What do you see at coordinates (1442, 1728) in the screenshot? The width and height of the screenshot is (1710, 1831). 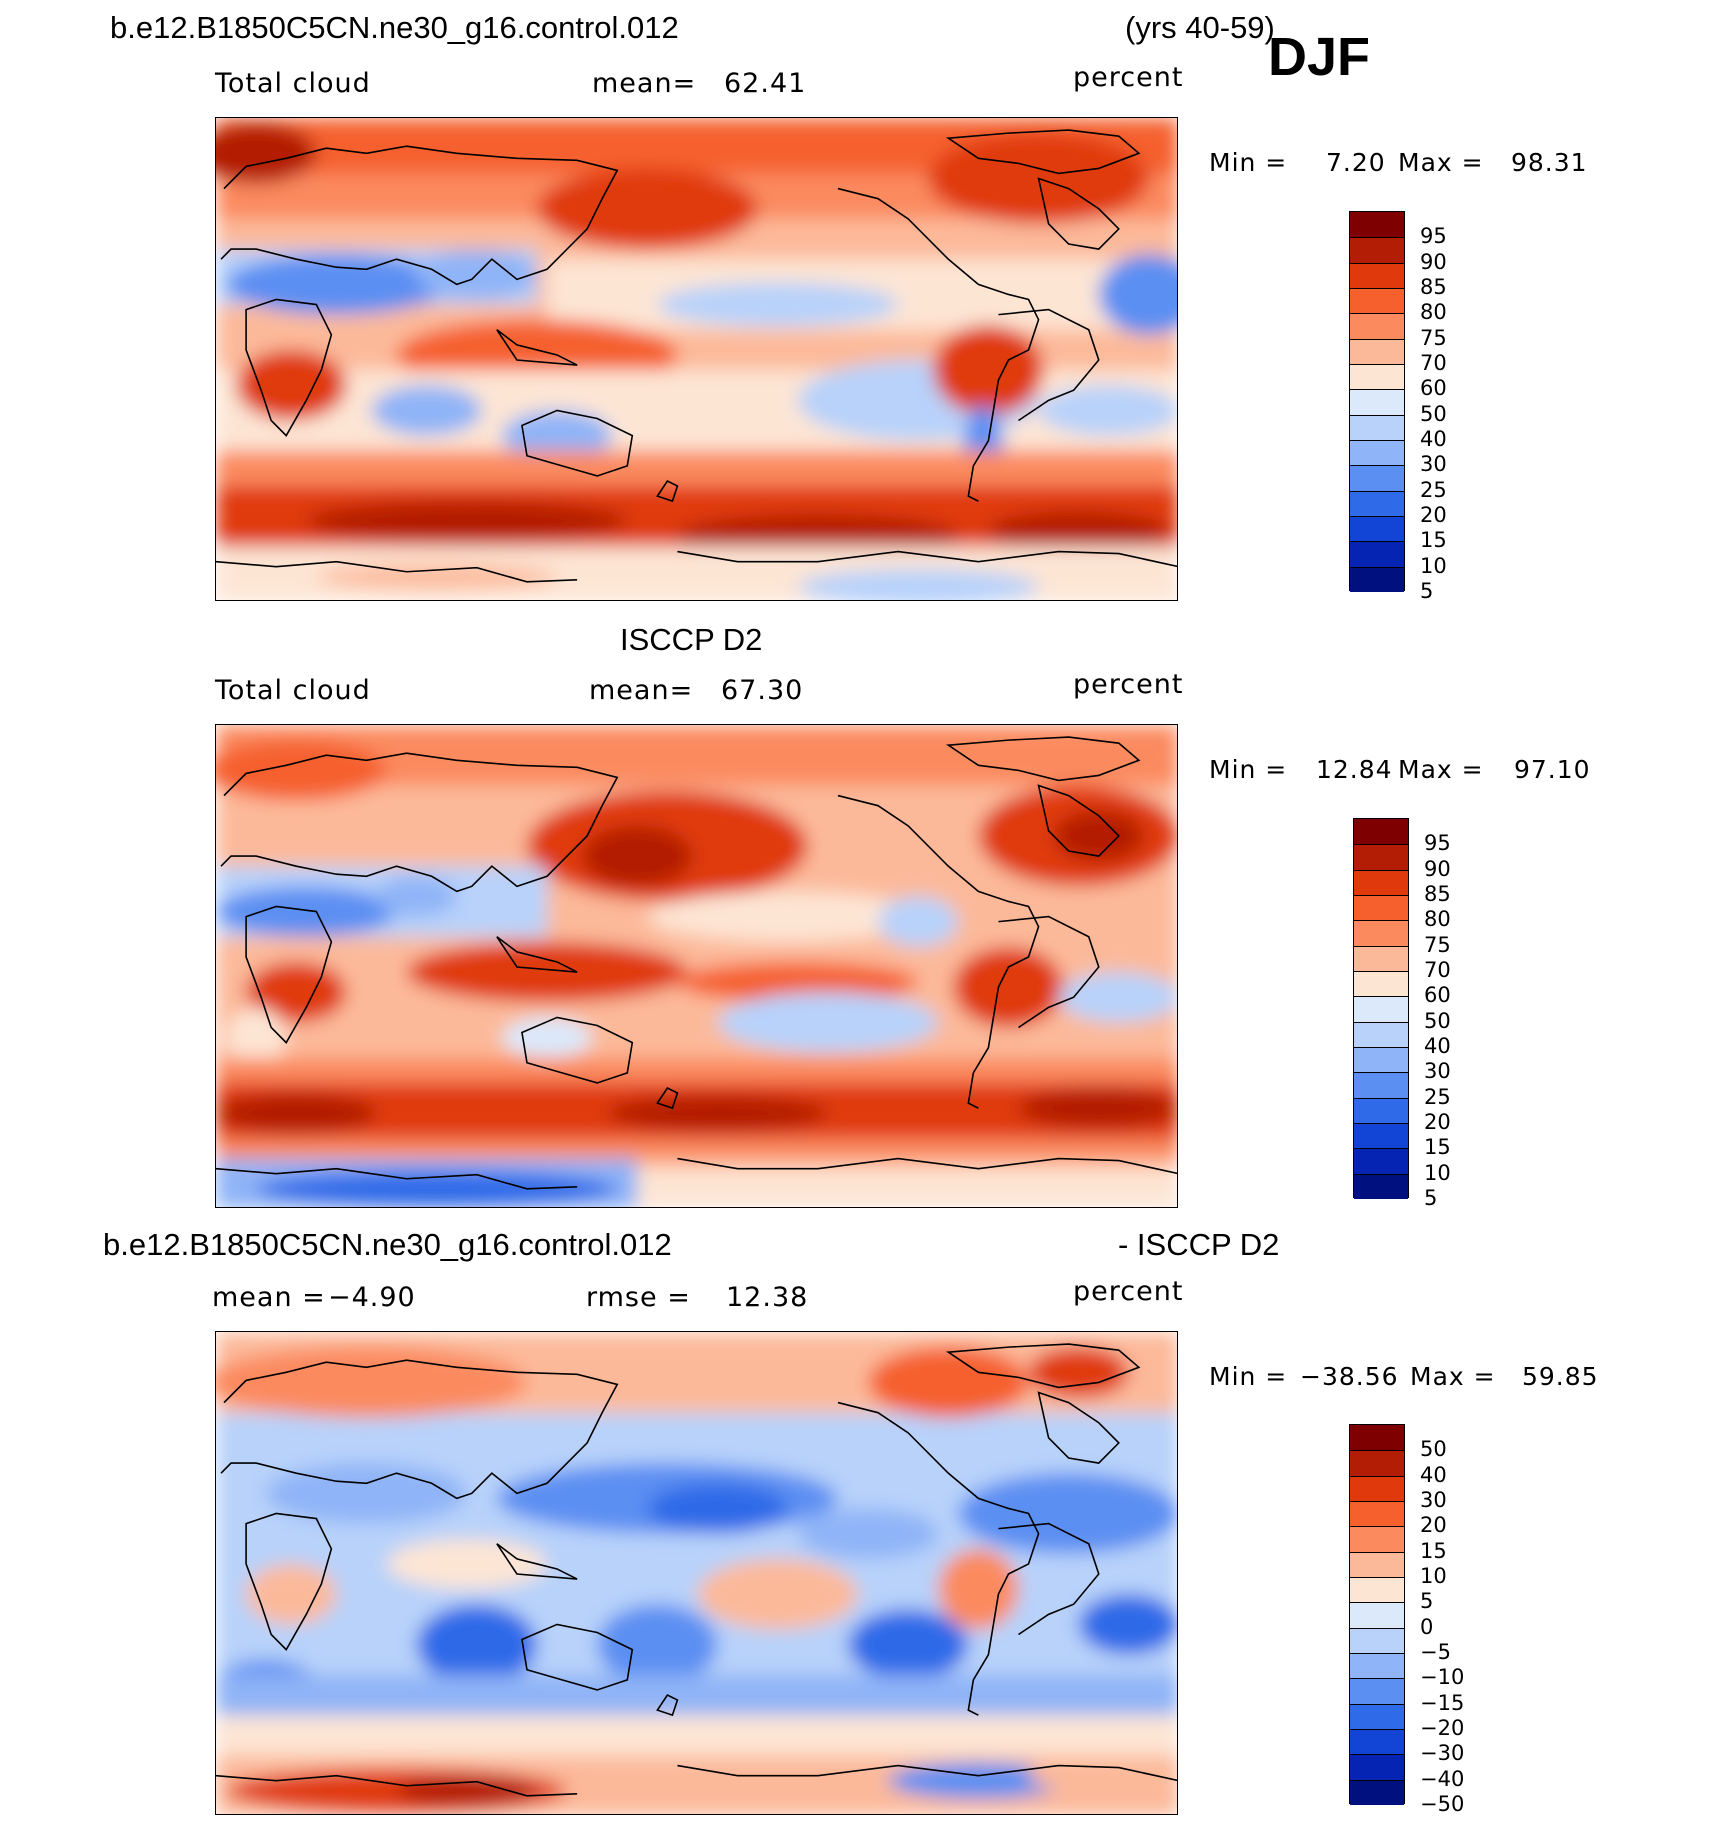 I see `colorbar-tick-label: −20` at bounding box center [1442, 1728].